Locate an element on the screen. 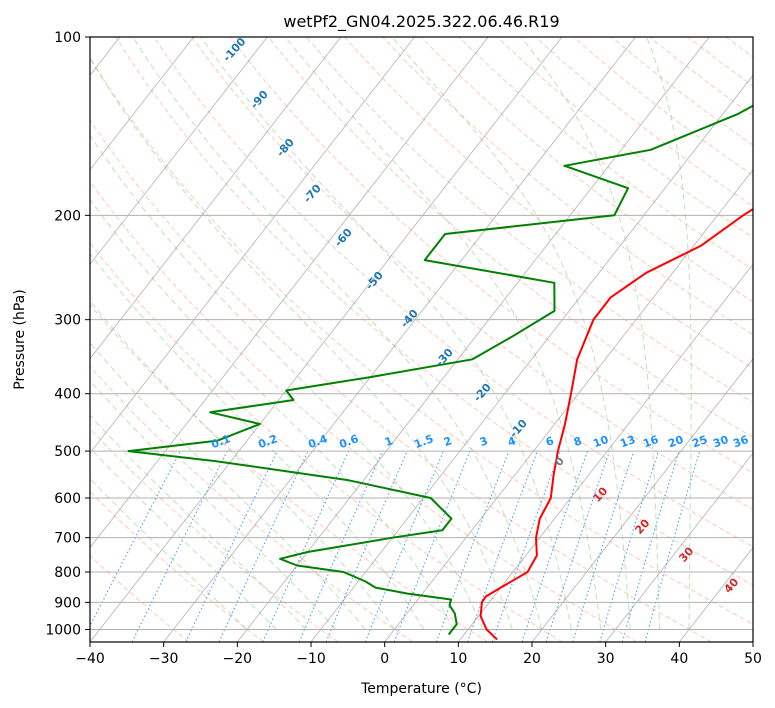 This screenshot has height=708, width=775. mixing-ratio-label: 2 is located at coordinates (448, 441).